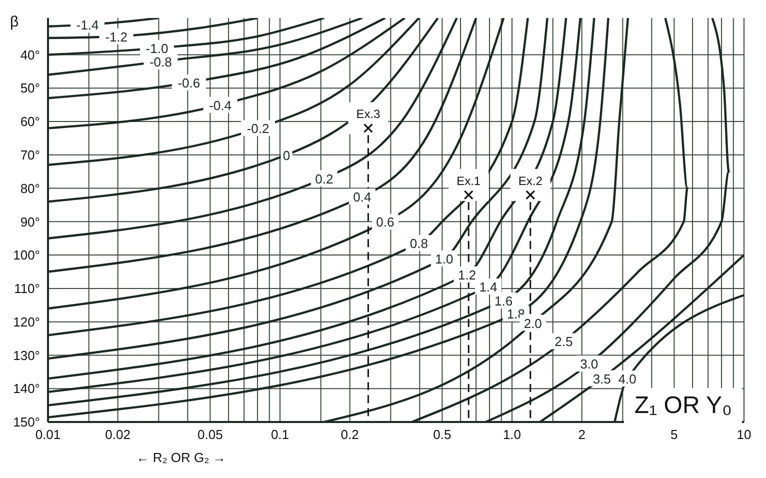 The image size is (766, 478). I want to click on series-label: 0, so click(286, 155).